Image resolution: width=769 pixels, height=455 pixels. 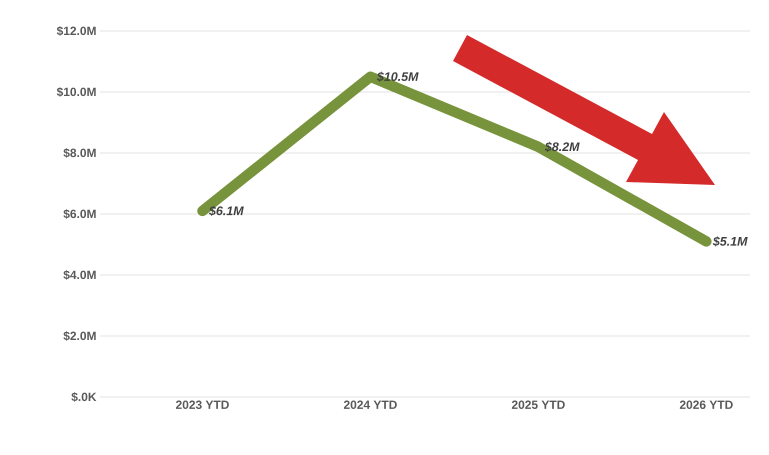 What do you see at coordinates (79, 336) in the screenshot?
I see `y-tick-label: $2.0M` at bounding box center [79, 336].